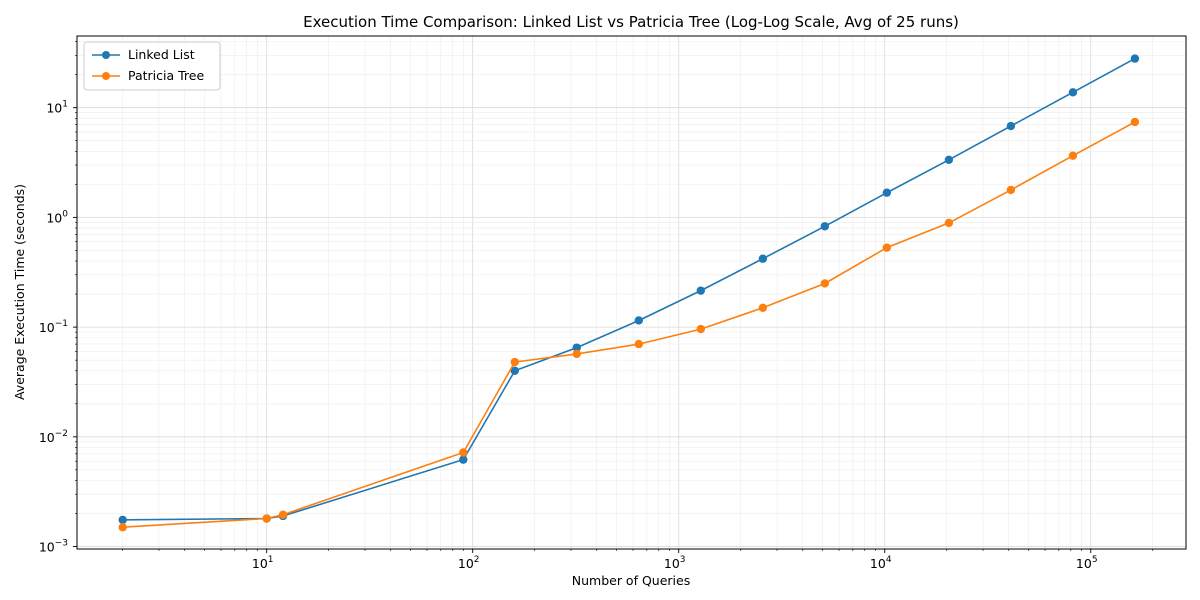 This screenshot has width=1200, height=600. I want to click on x-tick-label: 104, so click(881, 563).